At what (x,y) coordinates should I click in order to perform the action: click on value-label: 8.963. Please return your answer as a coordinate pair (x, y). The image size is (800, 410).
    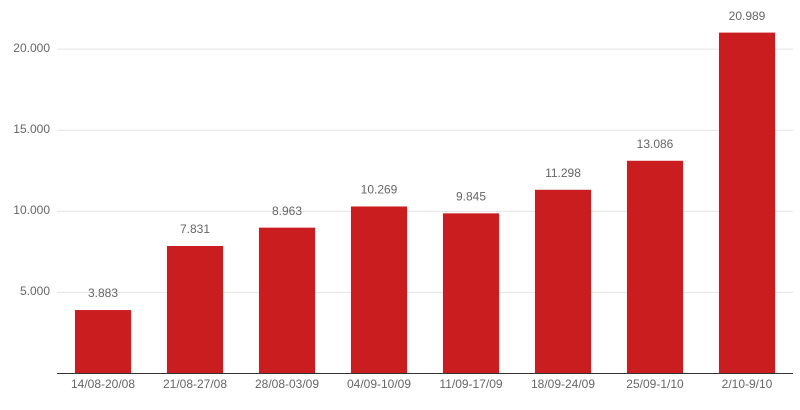
    Looking at the image, I should click on (287, 211).